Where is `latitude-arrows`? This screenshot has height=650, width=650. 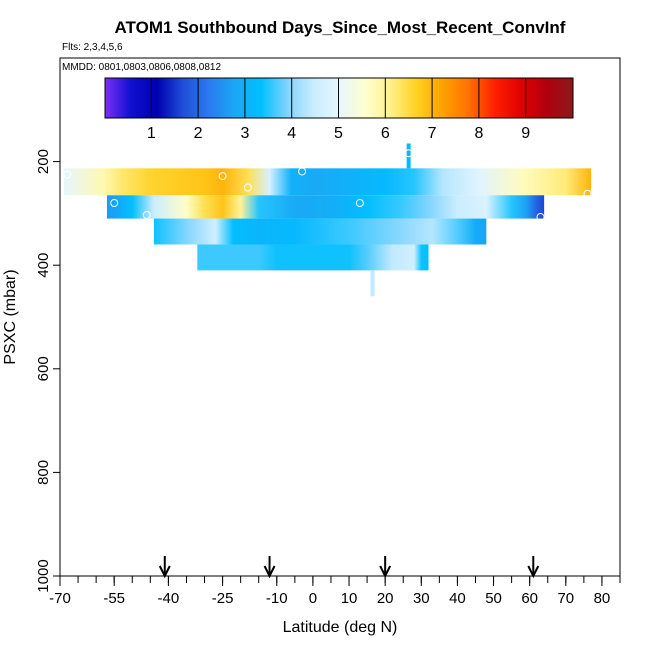
latitude-arrows is located at coordinates (349, 567).